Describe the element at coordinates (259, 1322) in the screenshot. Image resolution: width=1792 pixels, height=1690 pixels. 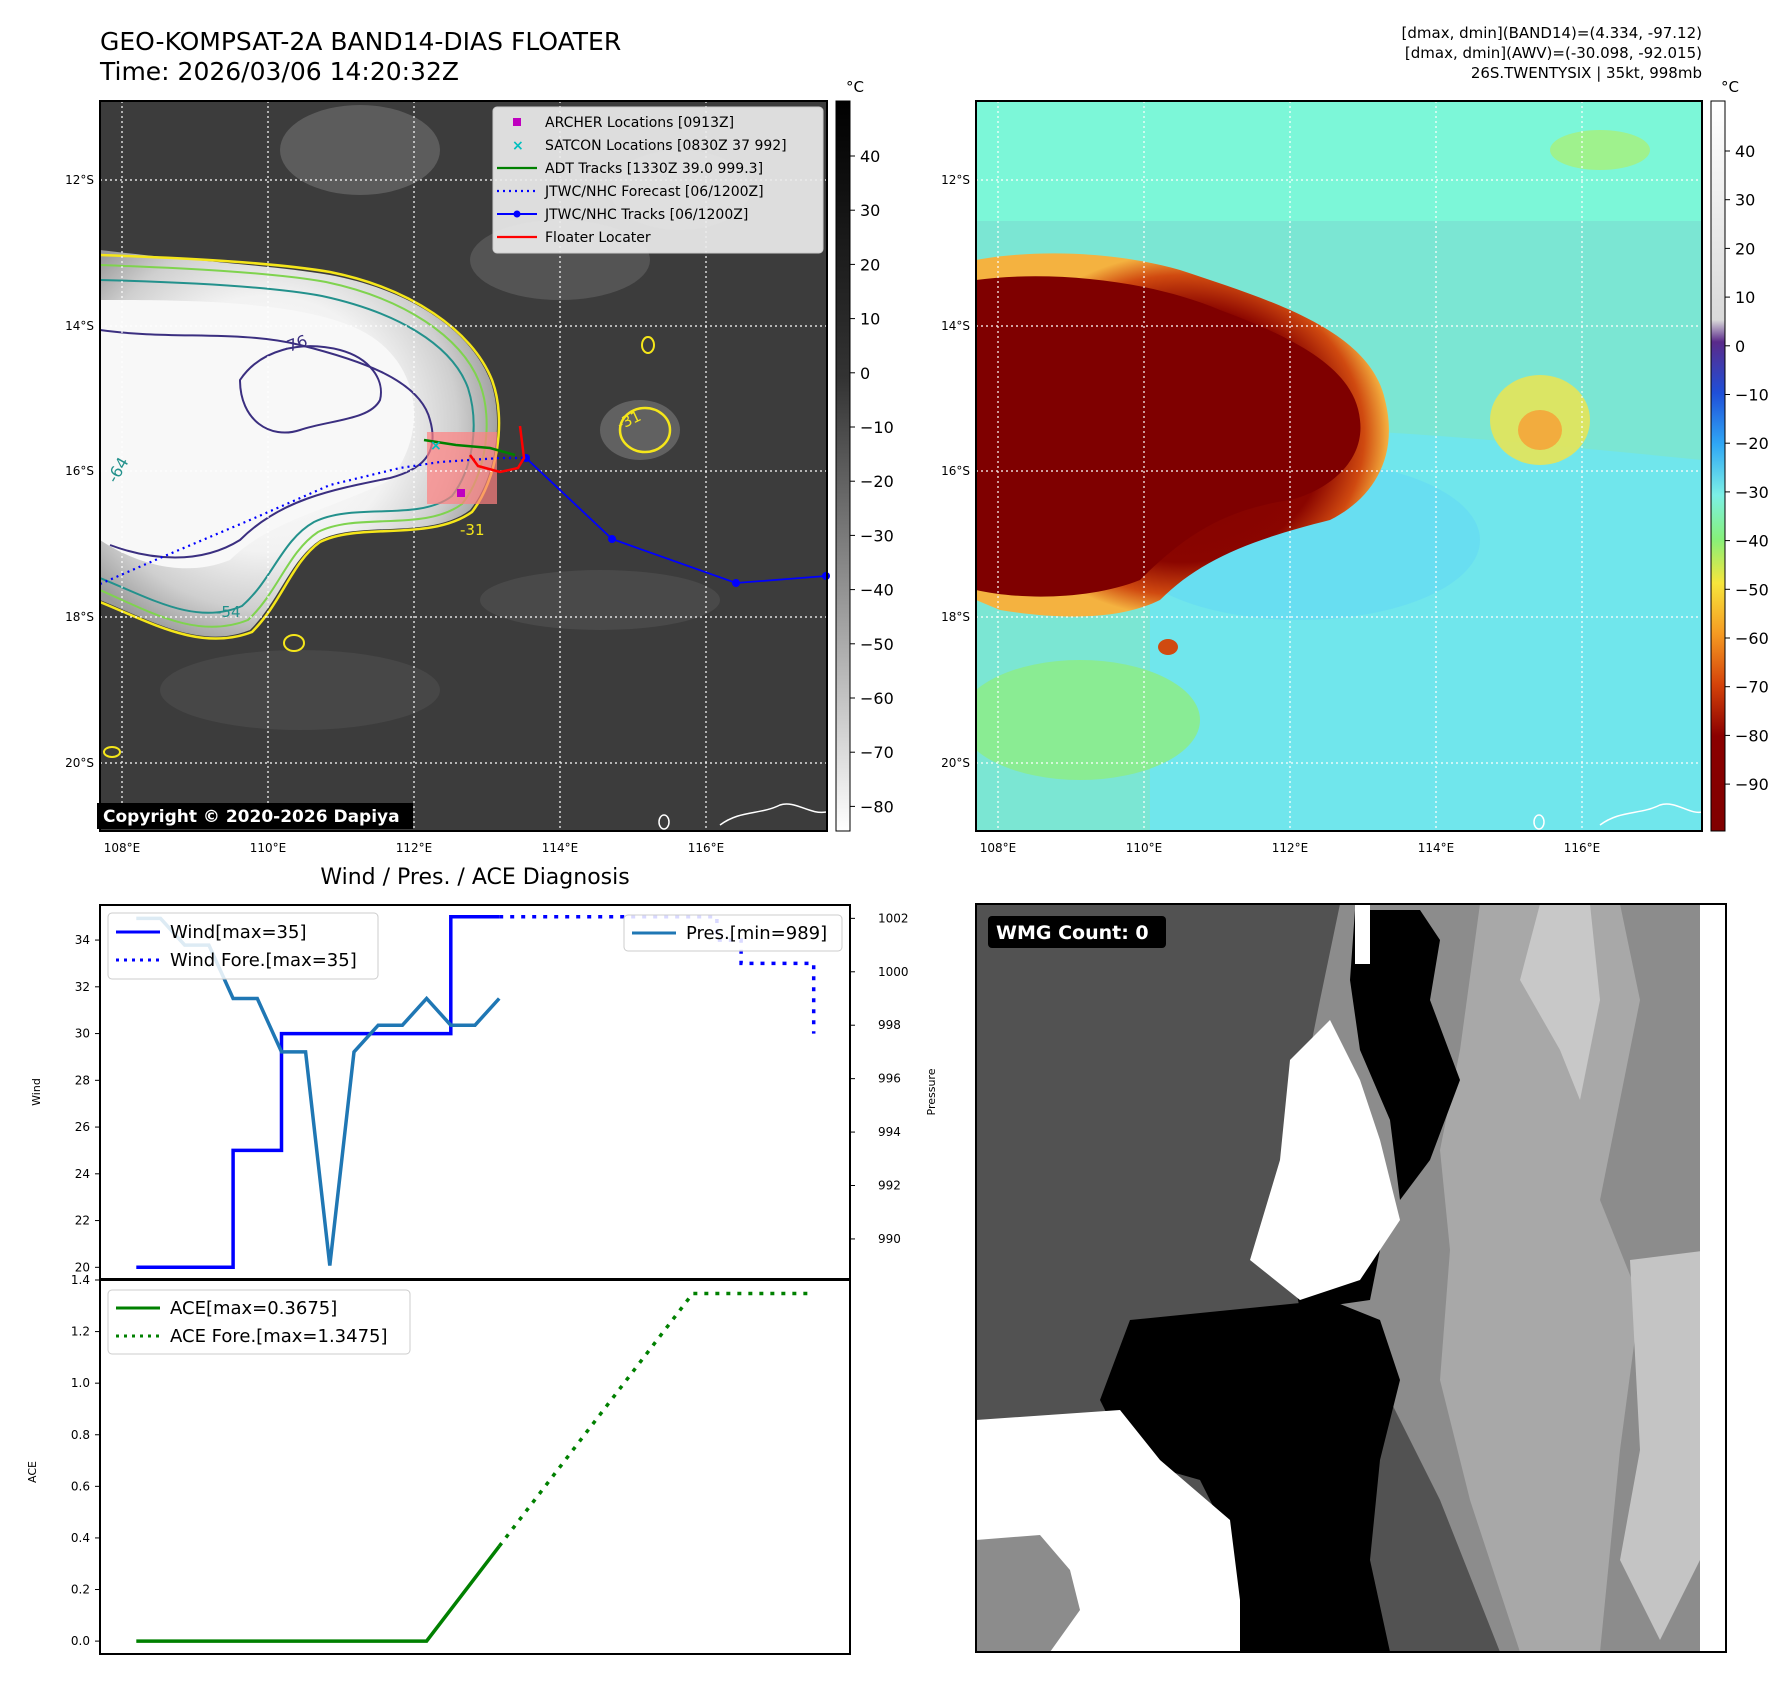
I see `ace-legend: ACE[max=0.3675] ACE Fore.[max=1.3475]` at that location.